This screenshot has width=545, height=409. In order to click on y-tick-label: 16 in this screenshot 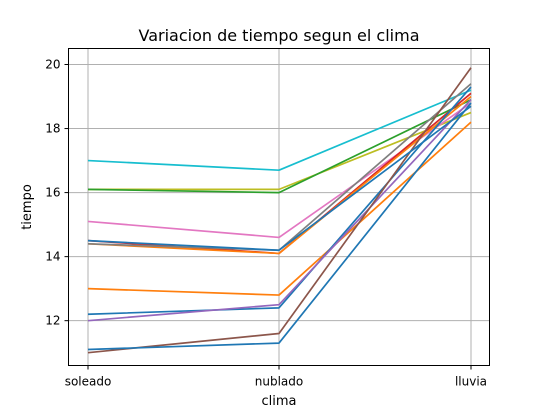, I will do `click(52, 193)`.